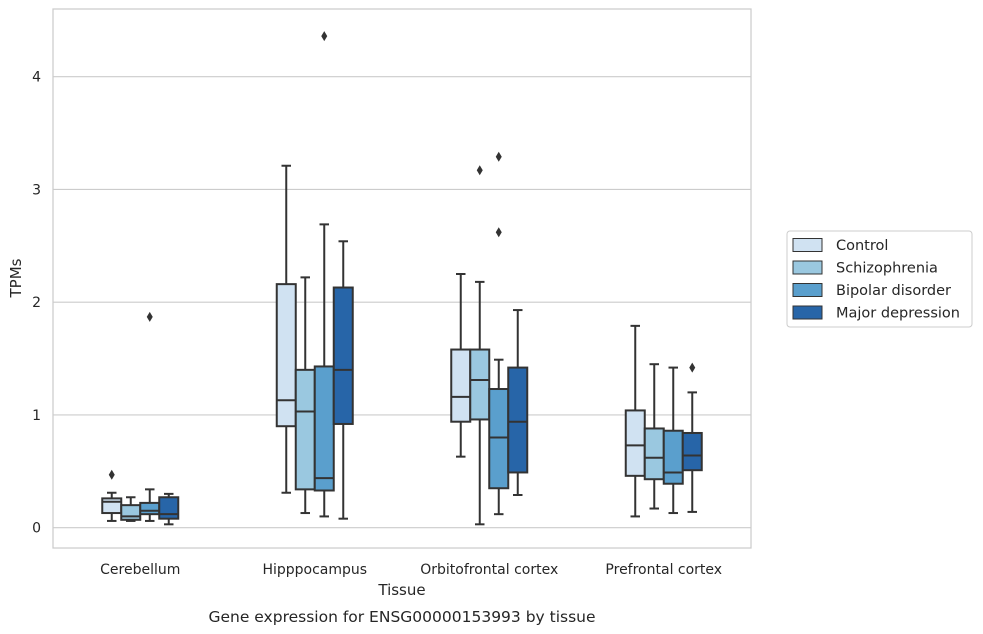 The image size is (983, 634). I want to click on x-tick-label: Prefrontal cortex, so click(663, 570).